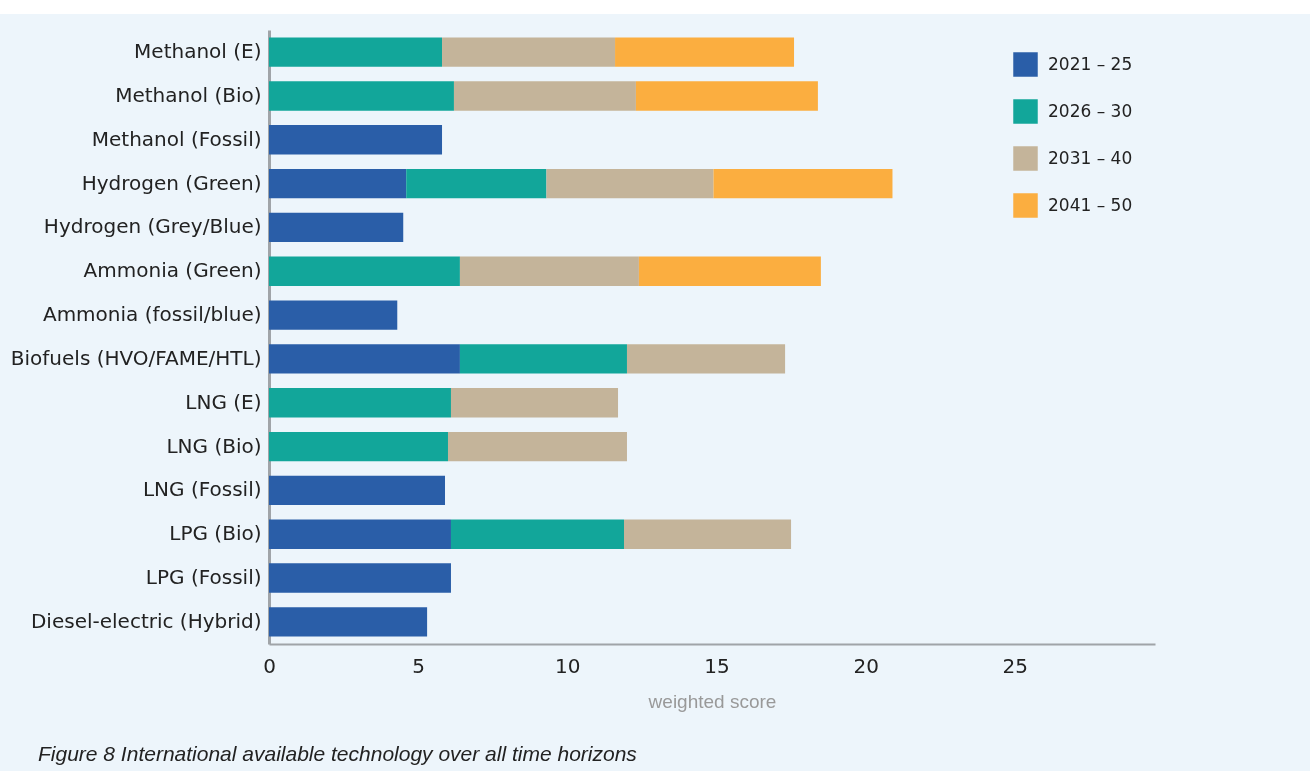  What do you see at coordinates (215, 533) in the screenshot?
I see `y-tick-label: LPG (Bio)` at bounding box center [215, 533].